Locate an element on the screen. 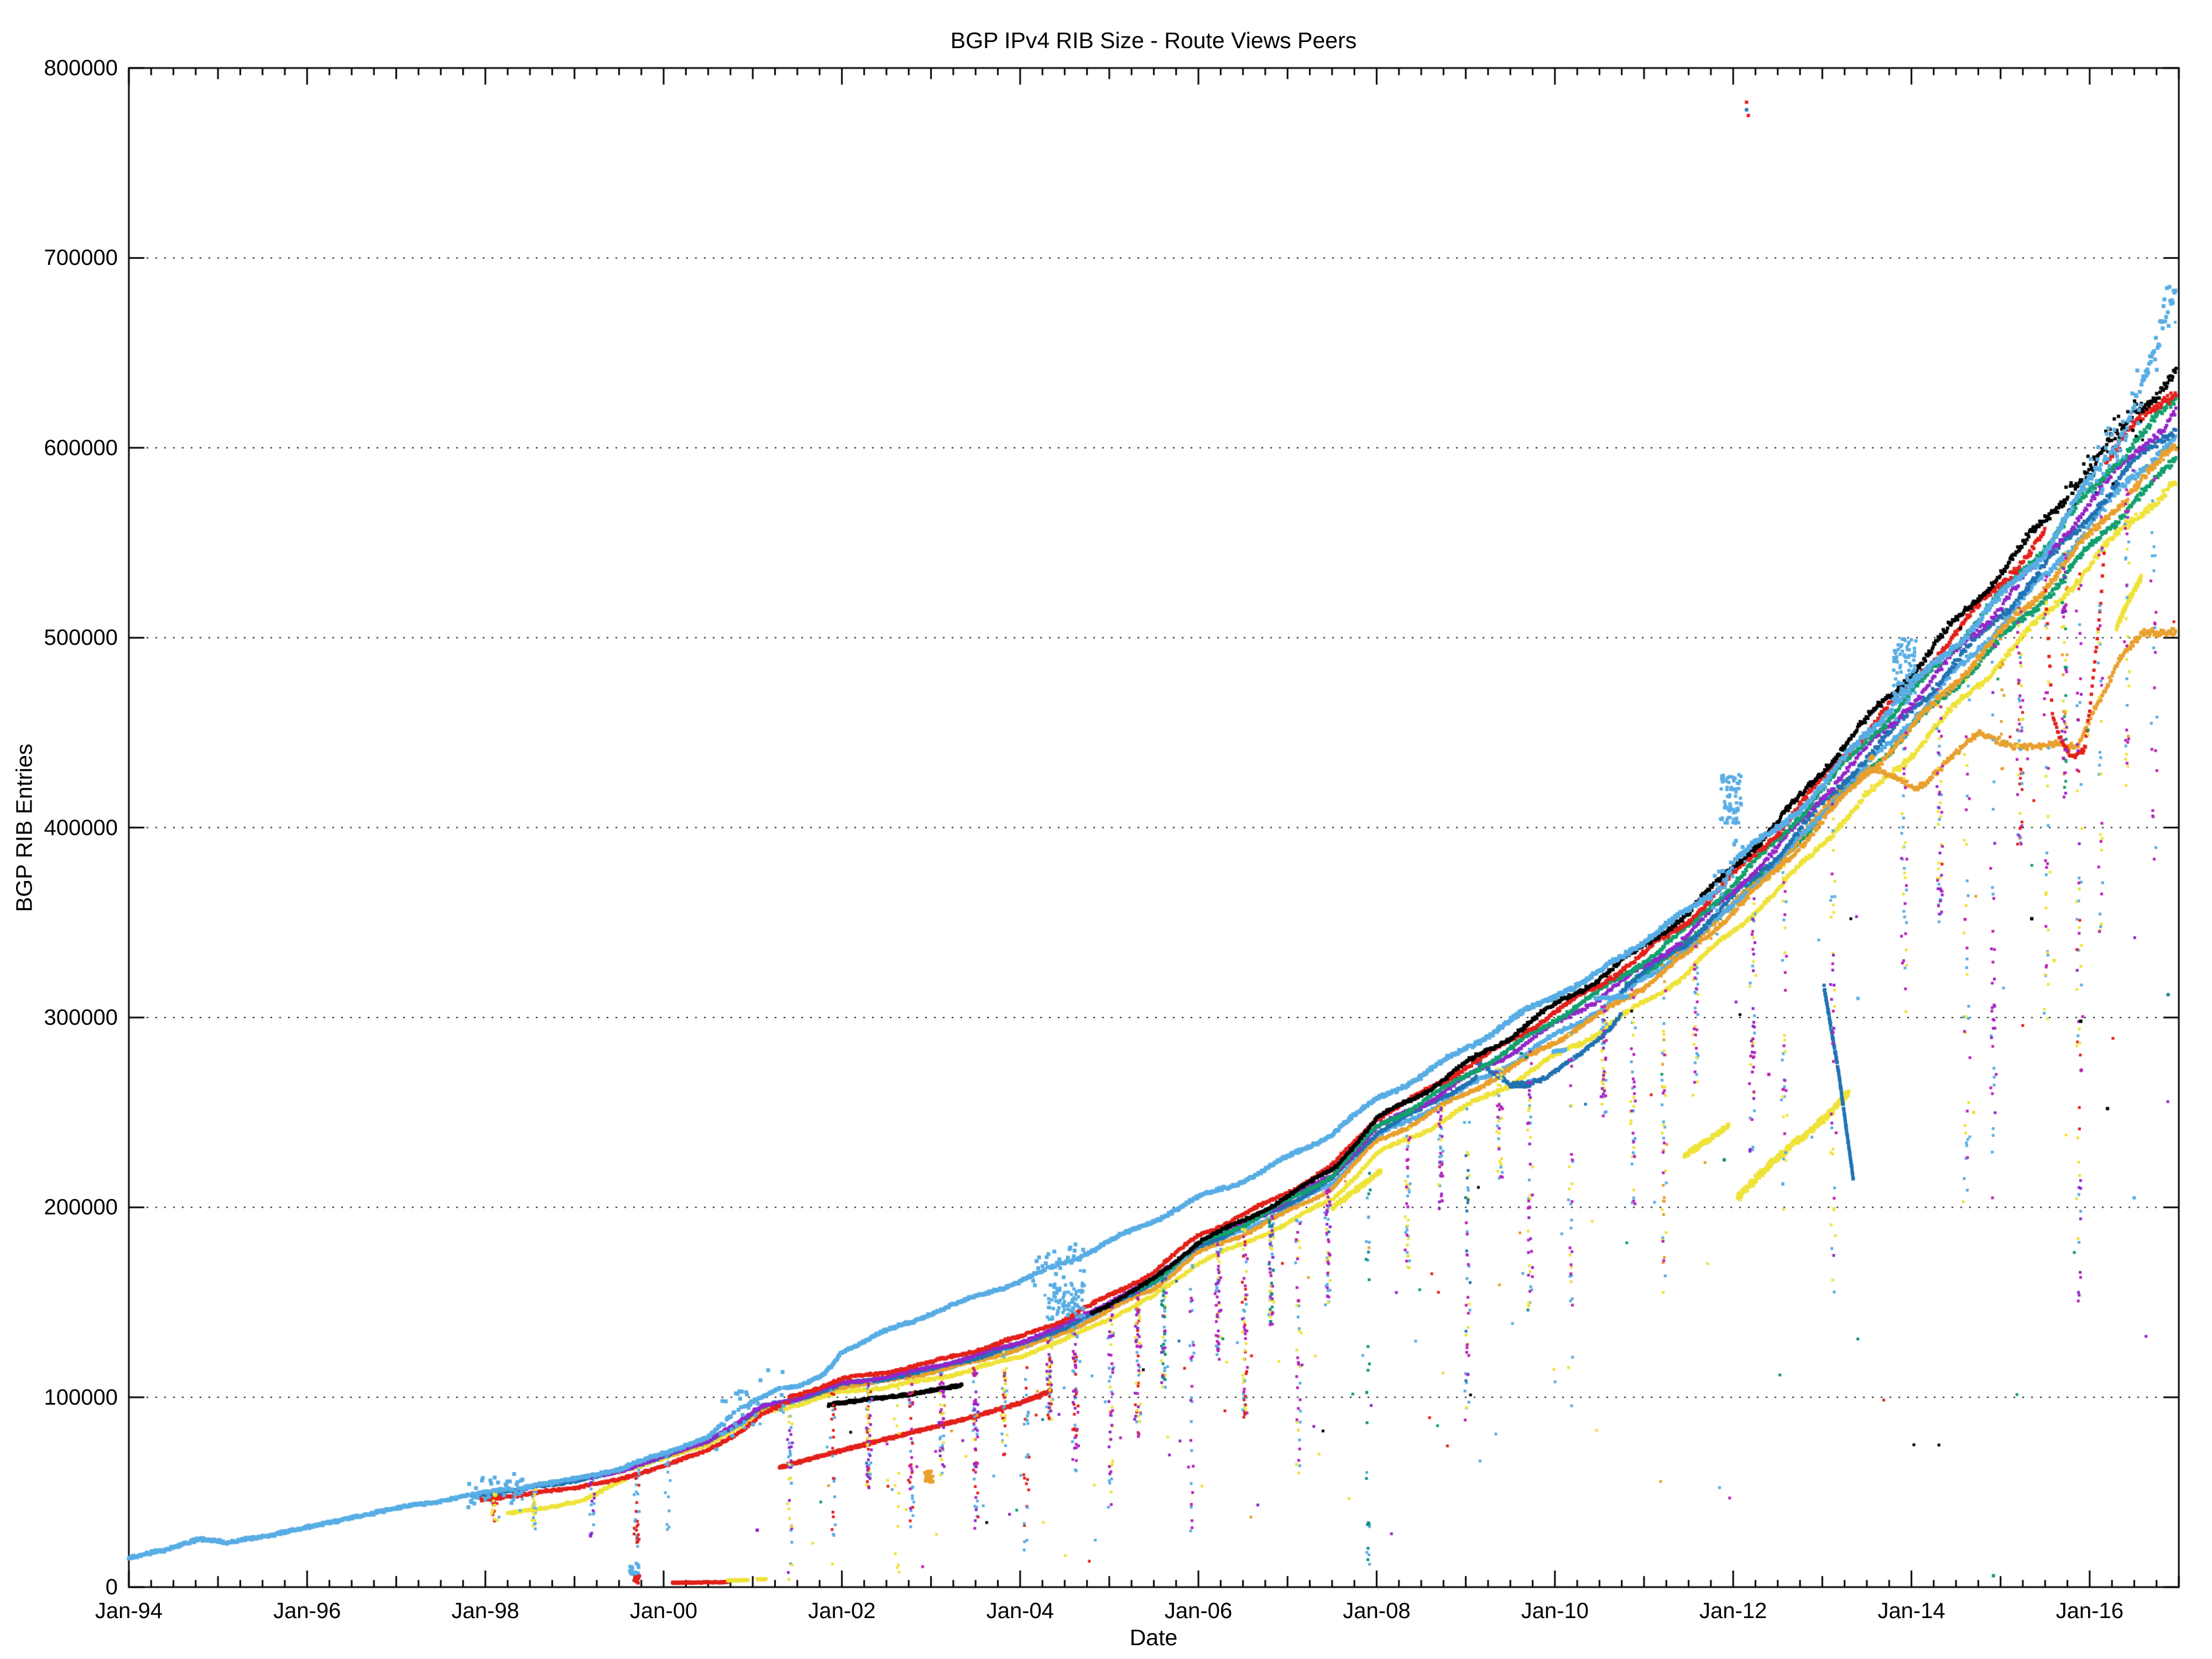  x-tick-label: Jan-14 is located at coordinates (1911, 1611).